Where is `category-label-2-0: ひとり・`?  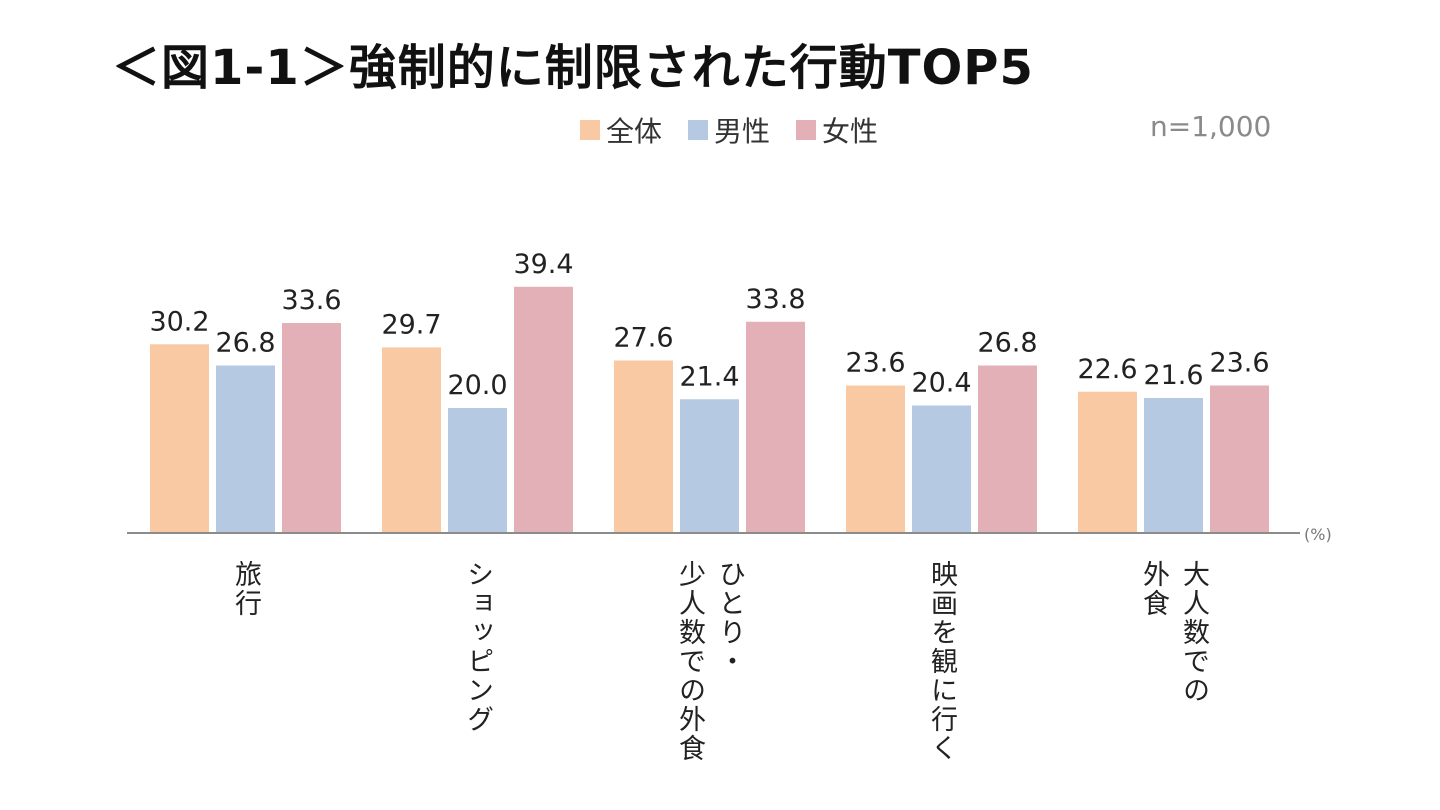
category-label-2-0: ひとり・ is located at coordinates (729, 618).